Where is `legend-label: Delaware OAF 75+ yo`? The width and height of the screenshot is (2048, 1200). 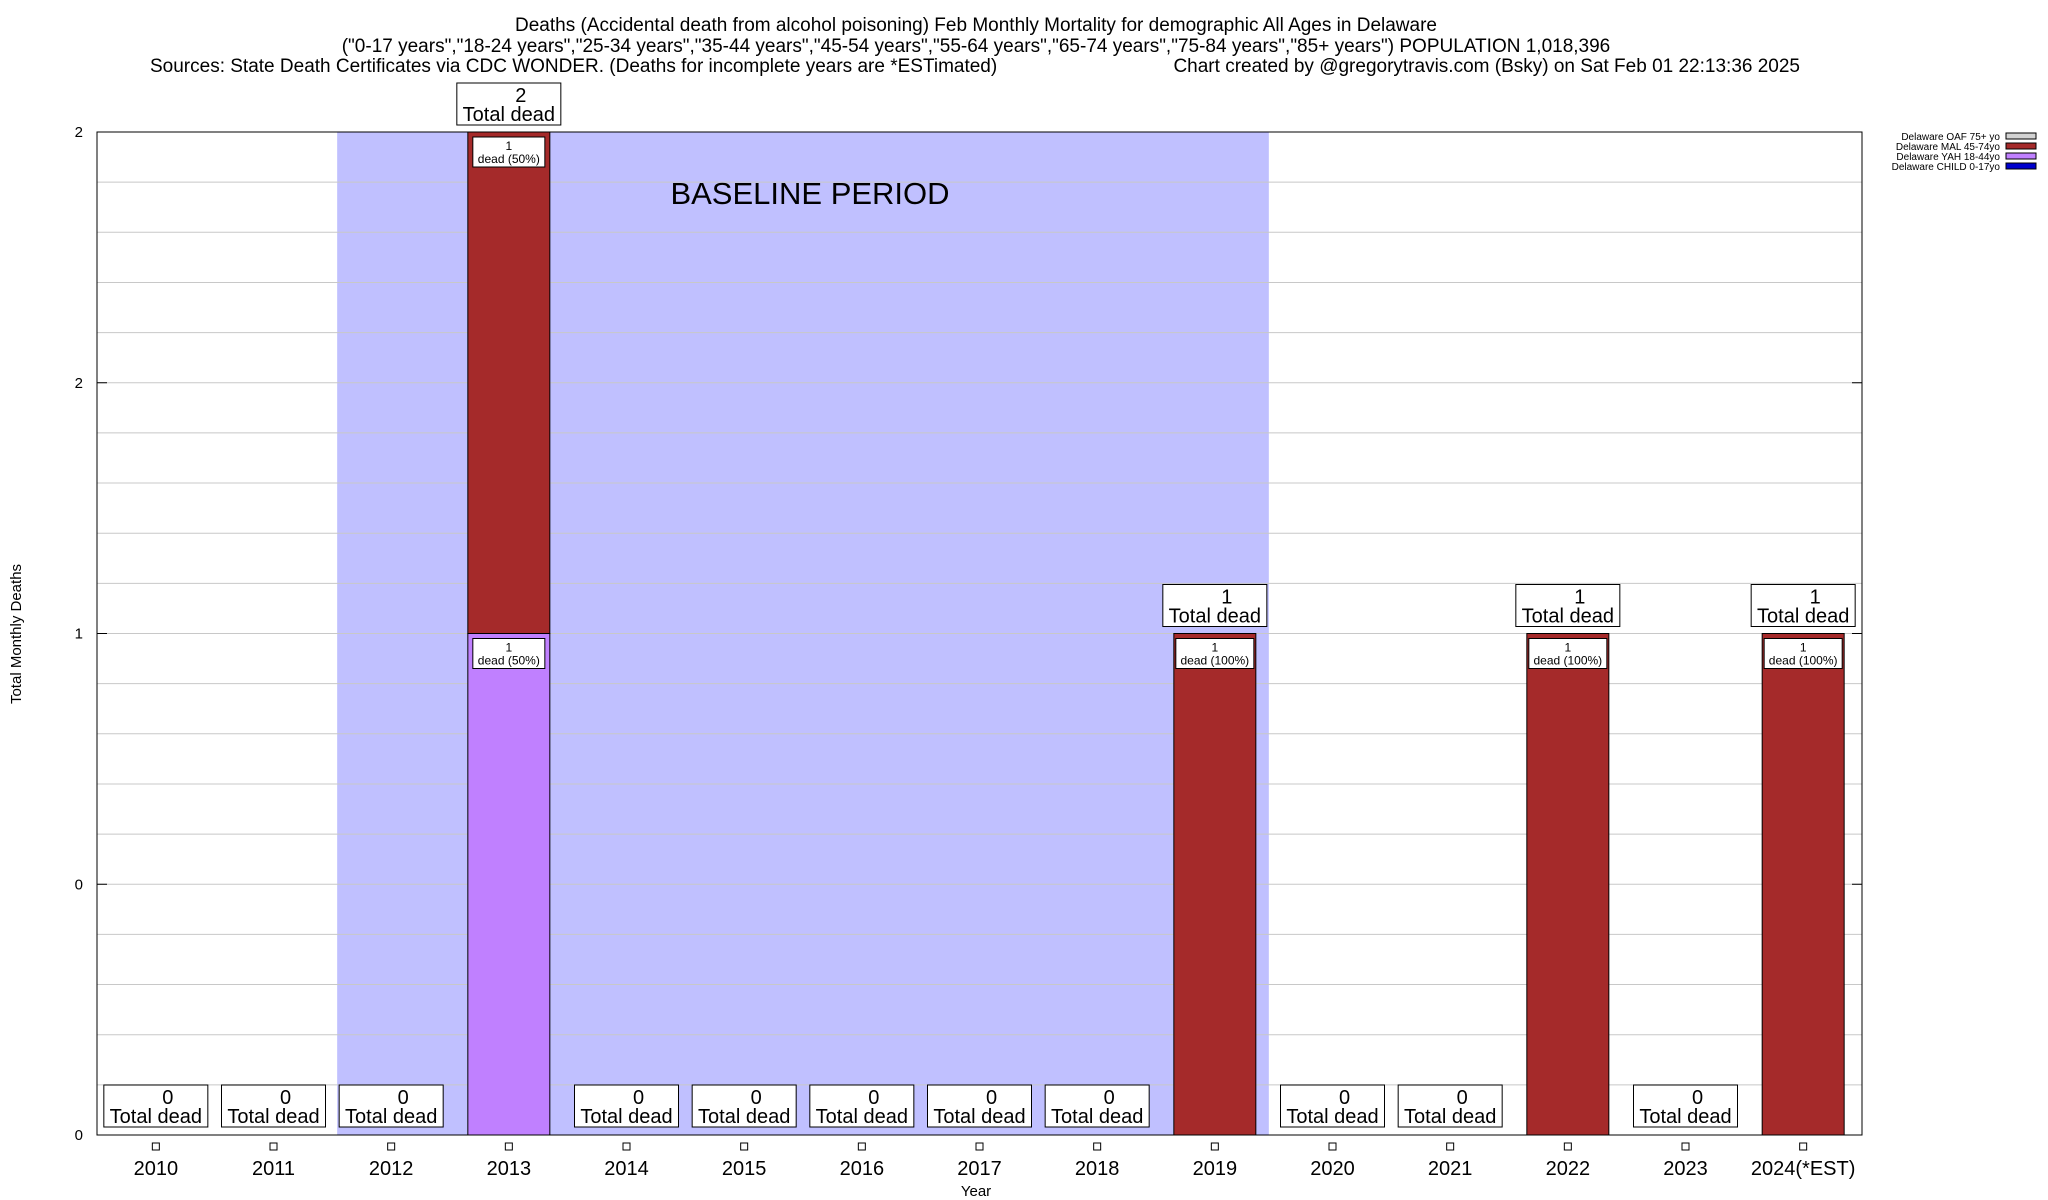 legend-label: Delaware OAF 75+ yo is located at coordinates (1950, 137).